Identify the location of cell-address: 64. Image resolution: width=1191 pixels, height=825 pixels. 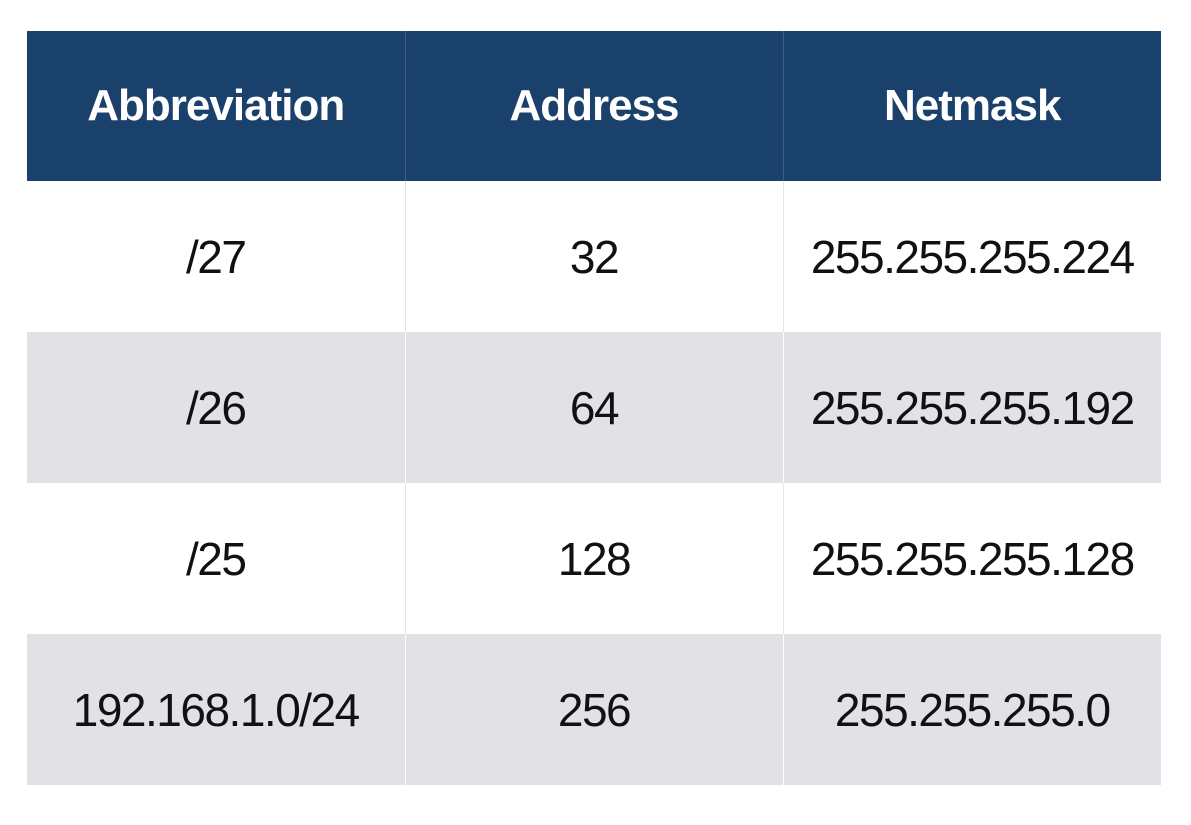
(593, 407).